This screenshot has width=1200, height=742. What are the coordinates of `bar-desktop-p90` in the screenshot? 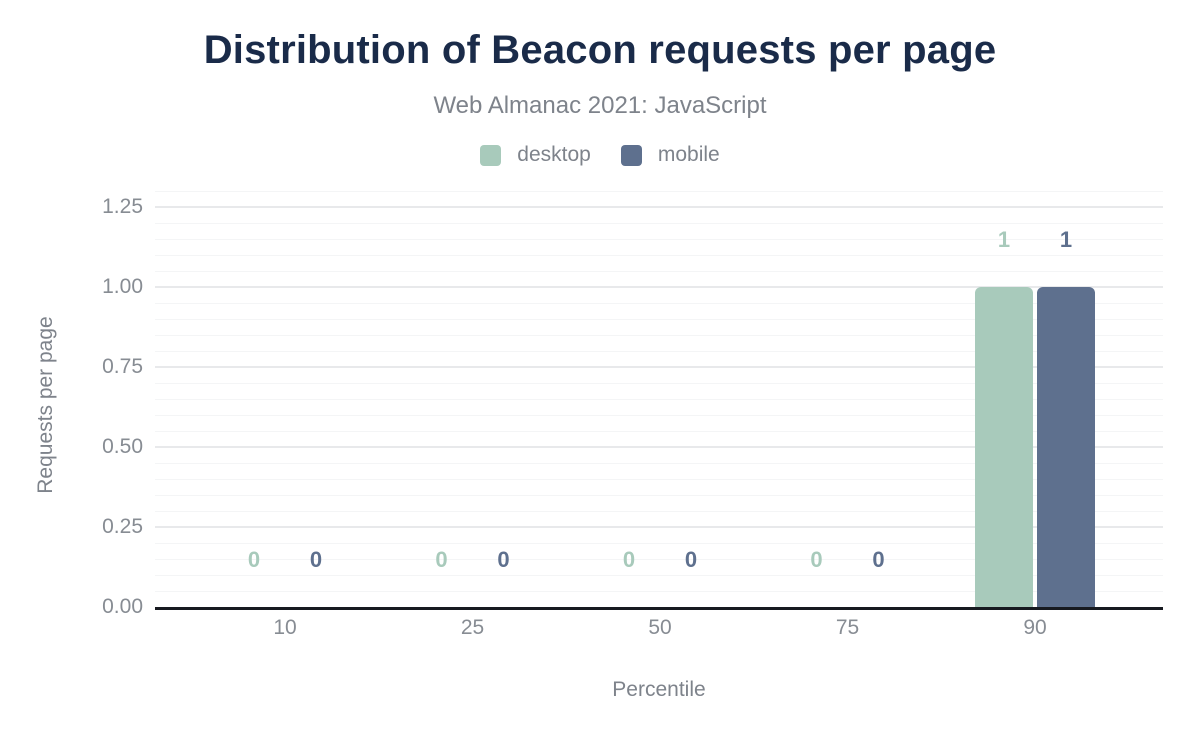 It's located at (1004, 447).